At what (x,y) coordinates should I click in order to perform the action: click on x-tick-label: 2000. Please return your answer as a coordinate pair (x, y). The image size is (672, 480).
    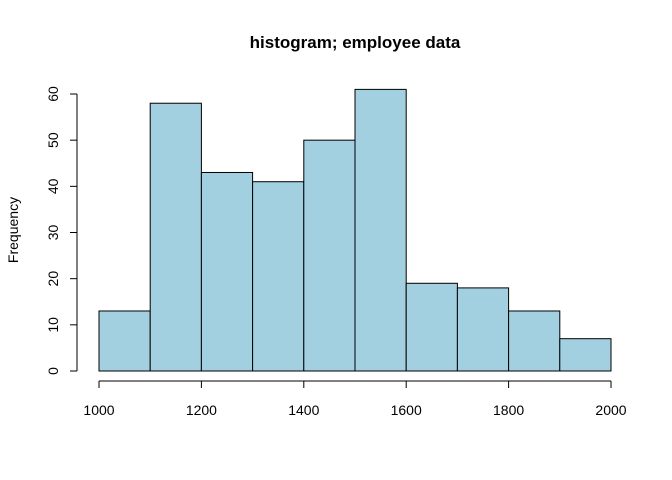
    Looking at the image, I should click on (610, 410).